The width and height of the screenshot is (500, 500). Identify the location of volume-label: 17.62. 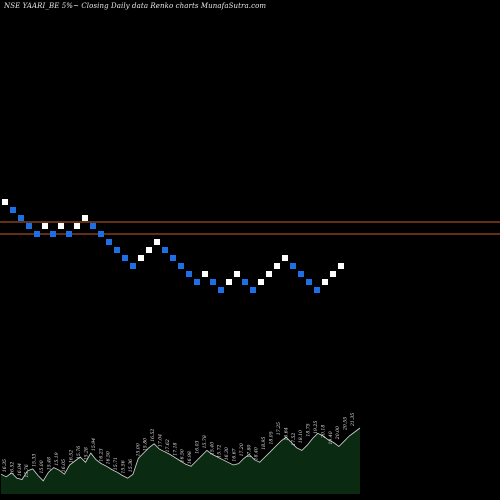
(168, 445).